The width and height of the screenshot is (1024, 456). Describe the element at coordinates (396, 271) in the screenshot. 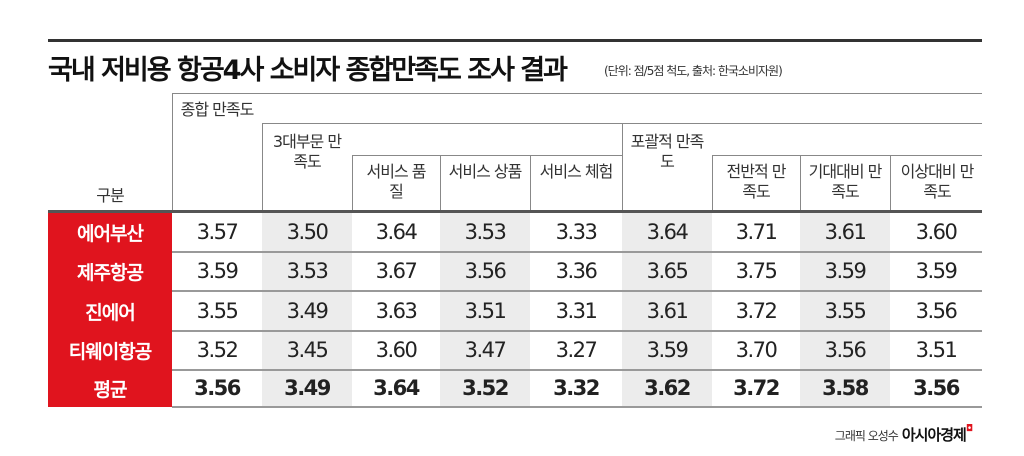

I see `table-cell: 3.67` at that location.